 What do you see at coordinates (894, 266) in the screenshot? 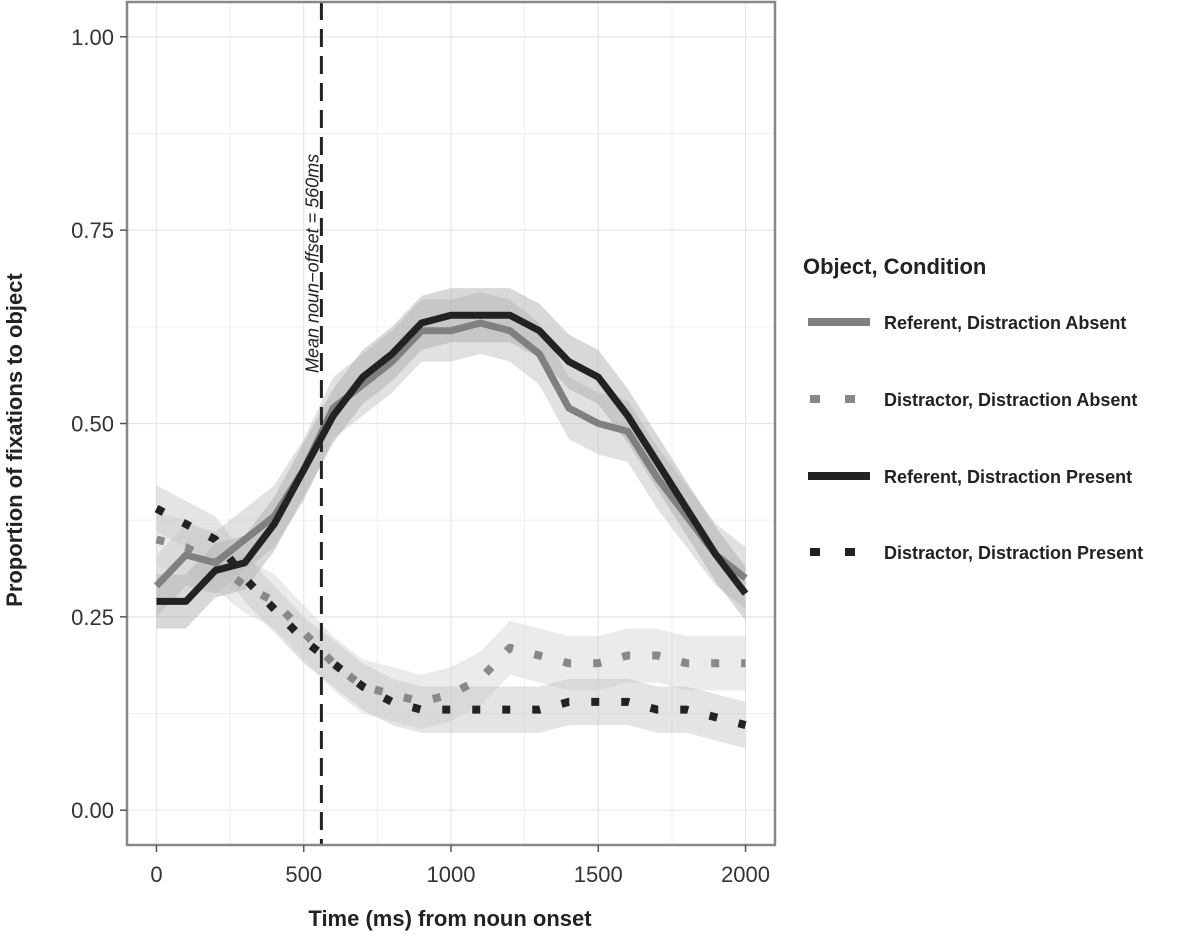
I see `legend-title: Object, Condition` at bounding box center [894, 266].